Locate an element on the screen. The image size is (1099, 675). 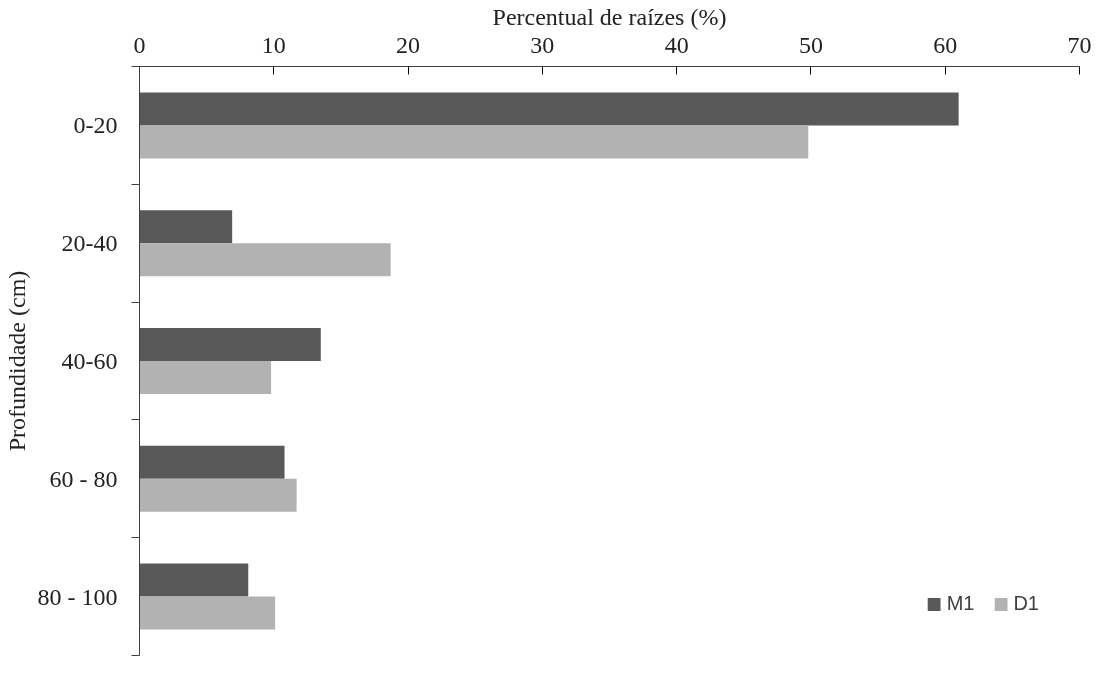
y-tick-label: 20-40 is located at coordinates (89, 243).